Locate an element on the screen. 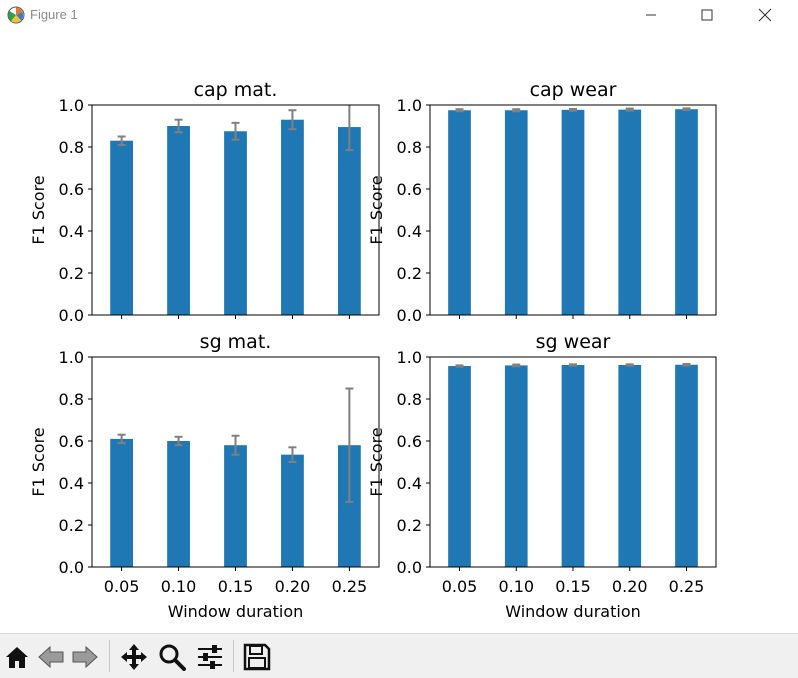 The width and height of the screenshot is (798, 678). back-button is located at coordinates (51, 657).